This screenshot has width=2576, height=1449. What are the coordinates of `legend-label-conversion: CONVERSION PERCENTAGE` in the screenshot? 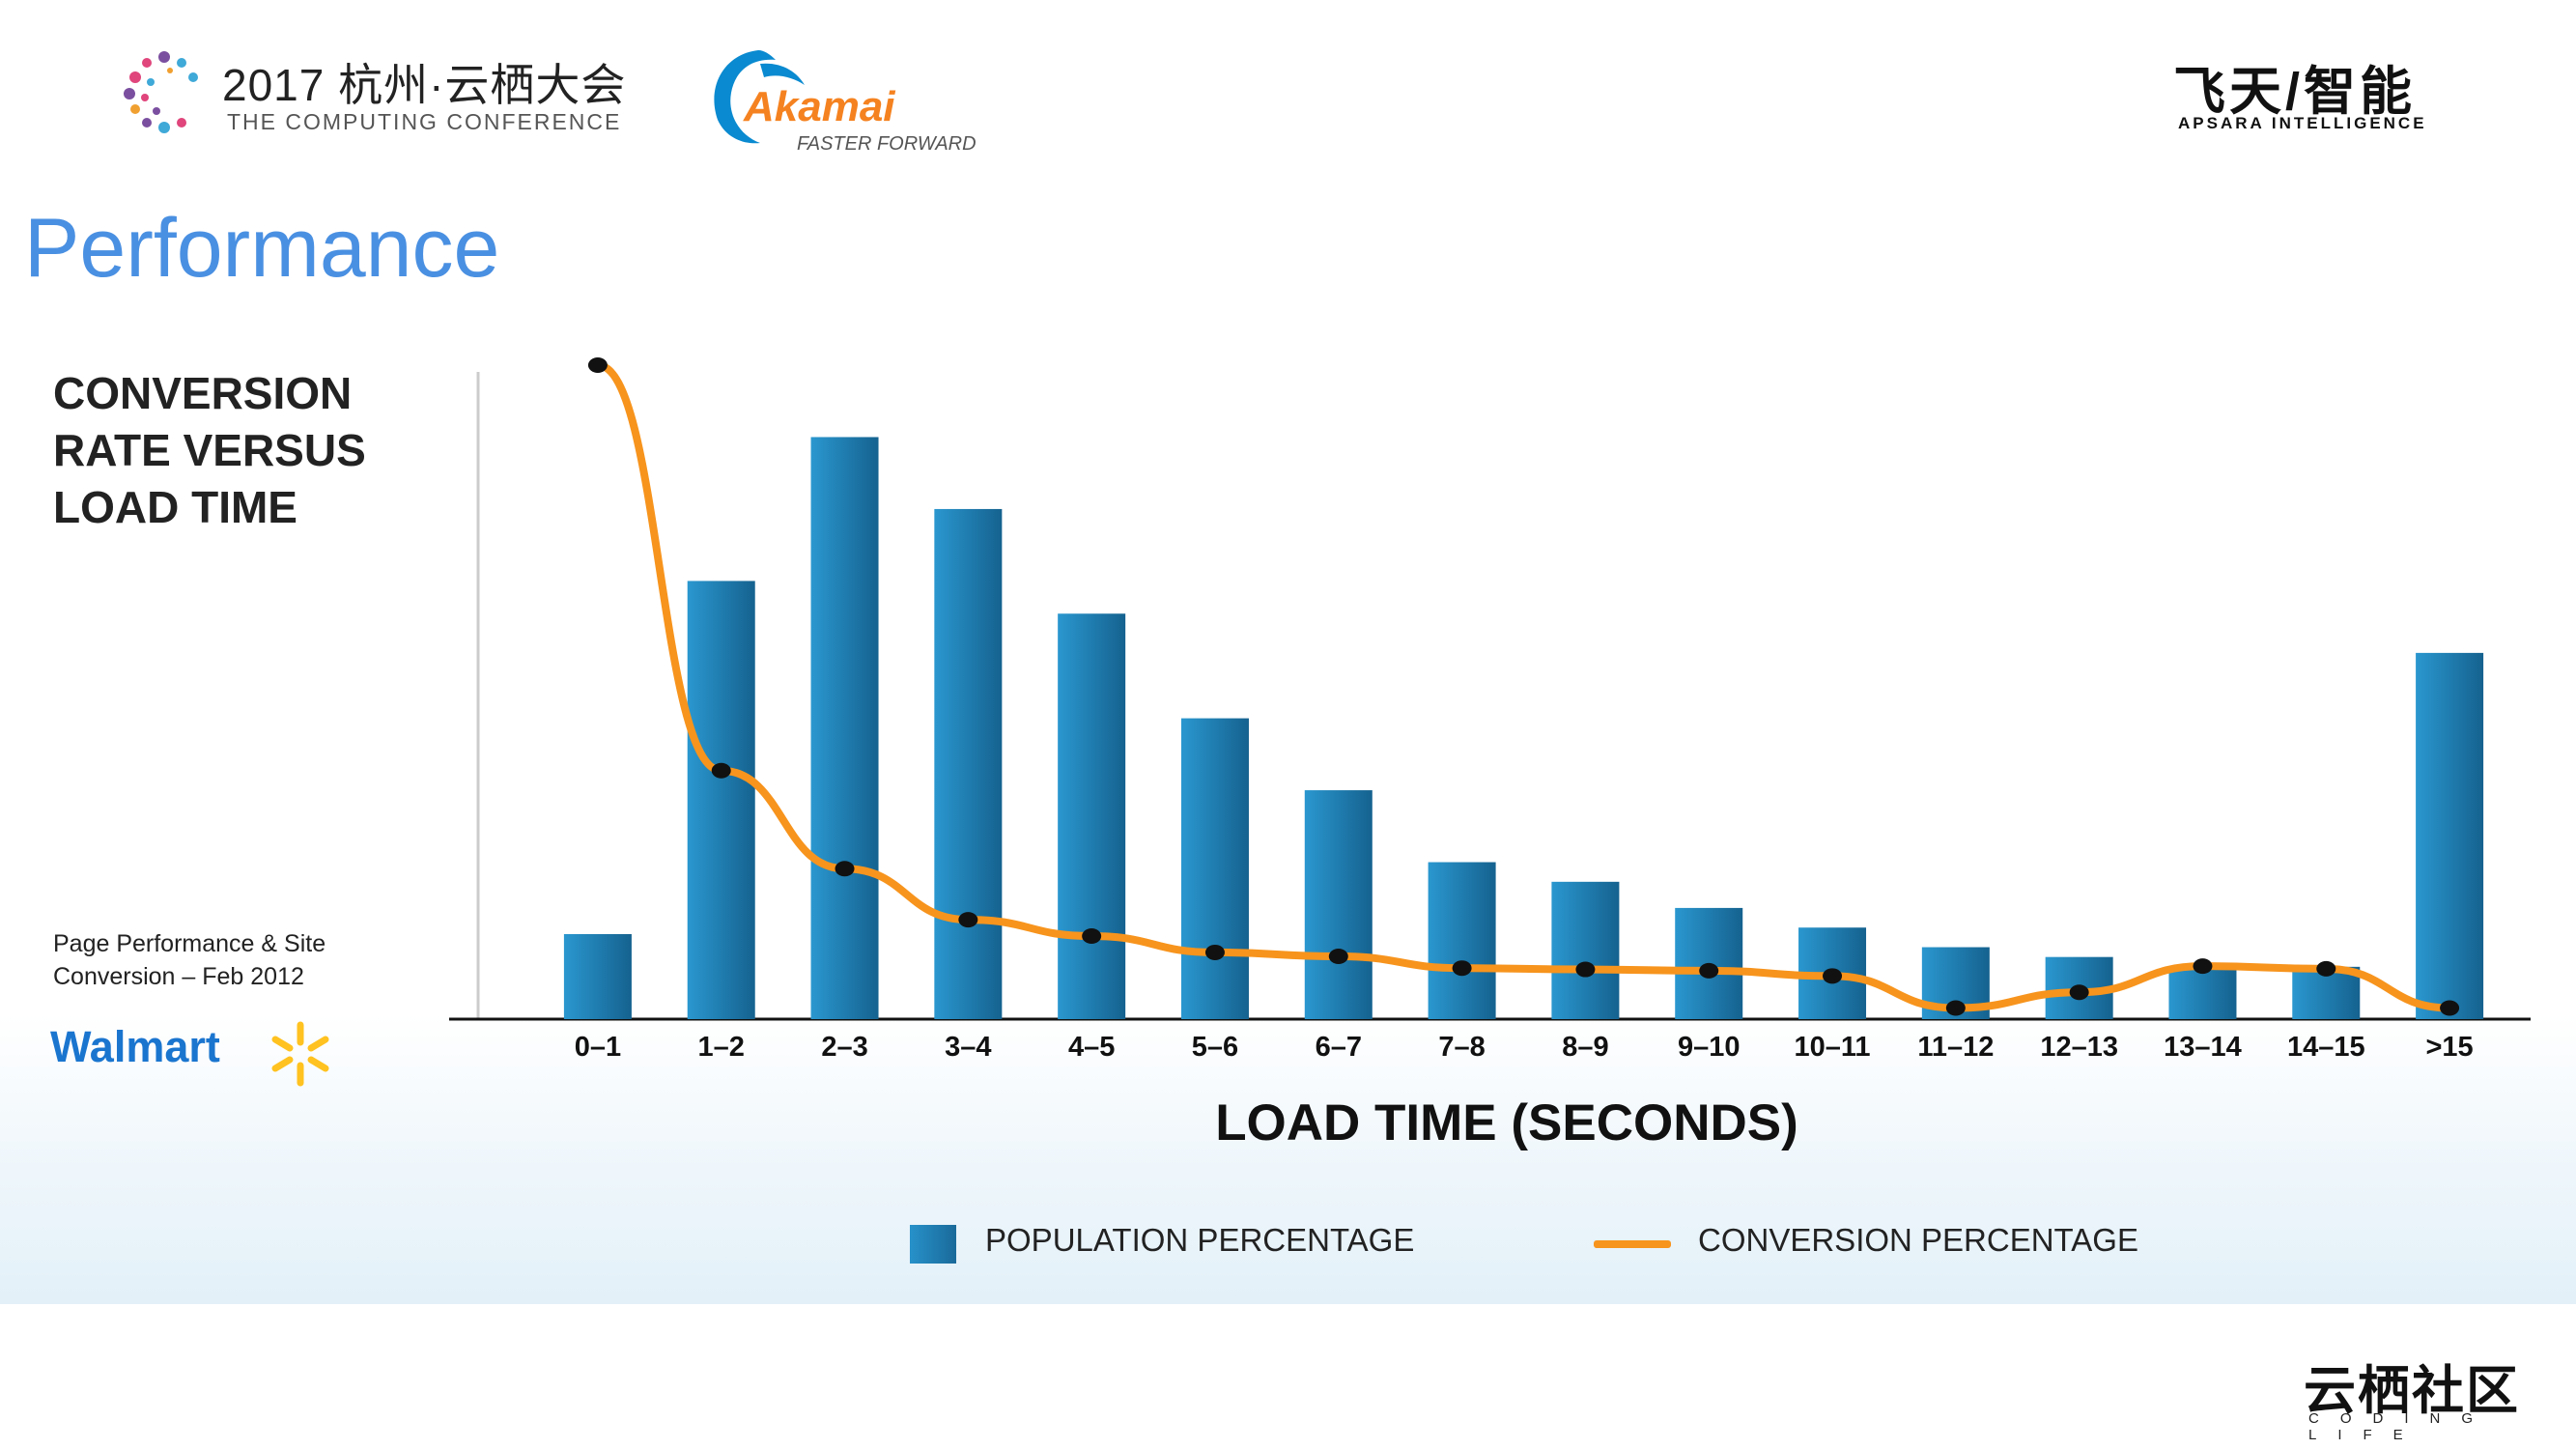 It's located at (1918, 1240).